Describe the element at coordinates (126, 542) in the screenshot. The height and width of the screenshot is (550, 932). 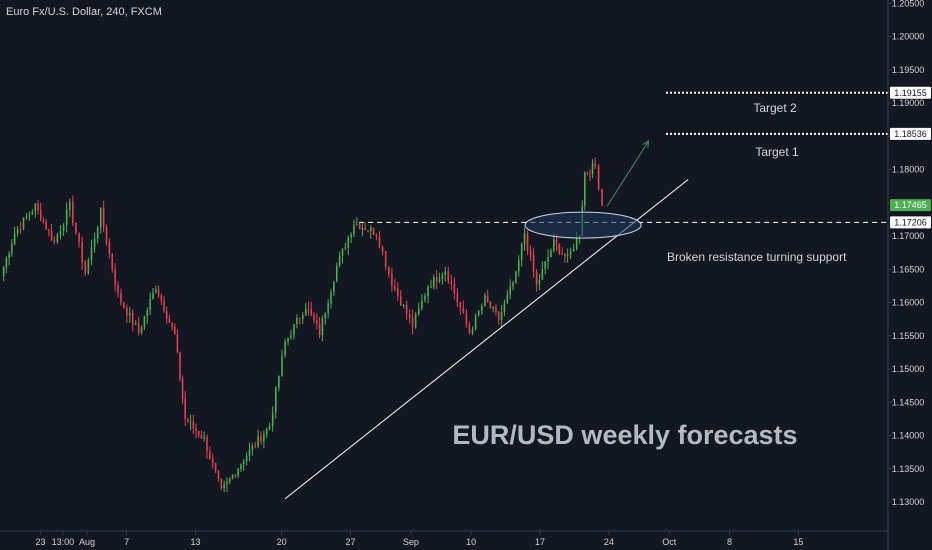
I see `x-tick-label: 7` at that location.